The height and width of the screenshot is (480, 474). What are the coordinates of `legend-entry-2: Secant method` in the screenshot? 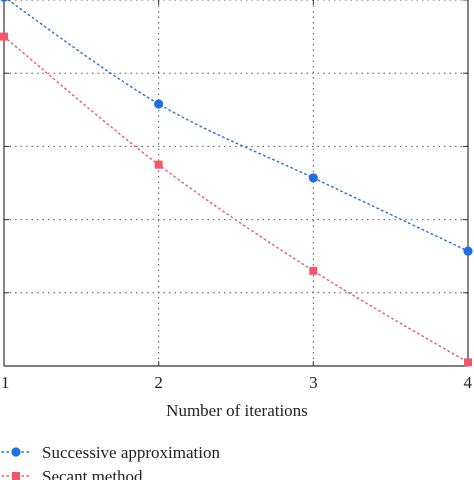 It's located at (72, 473).